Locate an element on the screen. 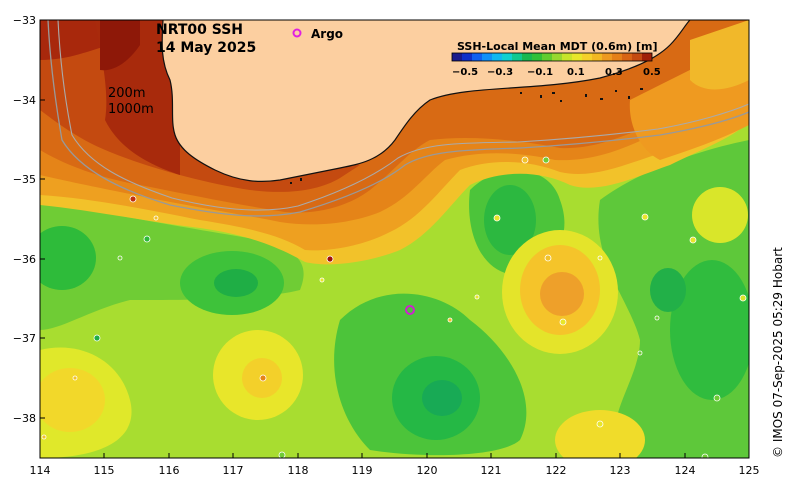 The image size is (791, 492). map-date: 14 May 2025 is located at coordinates (206, 48).